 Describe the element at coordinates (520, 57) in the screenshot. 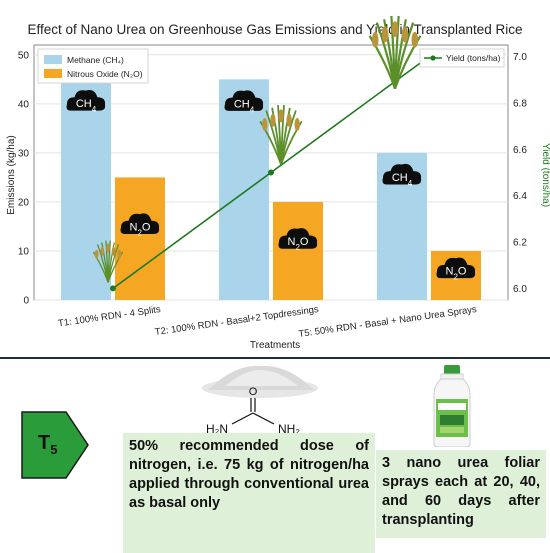

I see `y2-tick-label: 7.0` at that location.